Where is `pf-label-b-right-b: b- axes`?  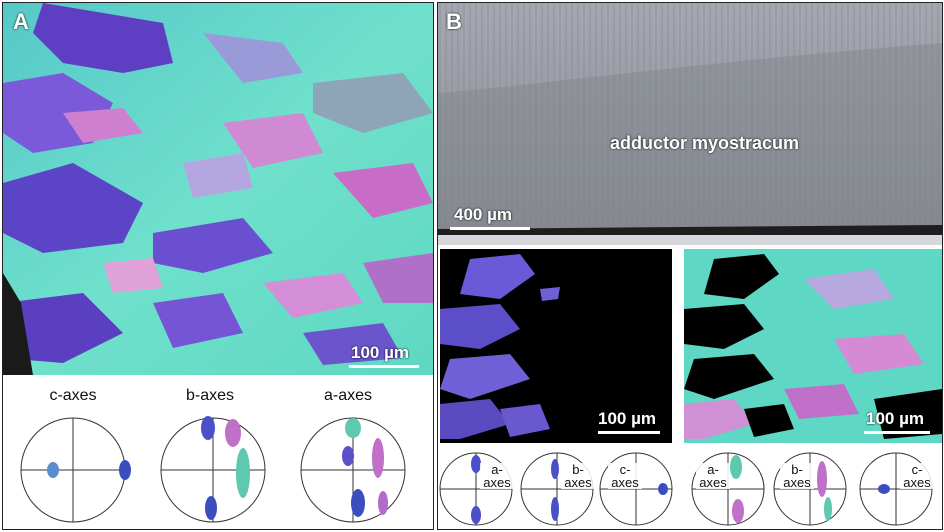
pf-label-b-right-b: b- axes is located at coordinates (797, 476).